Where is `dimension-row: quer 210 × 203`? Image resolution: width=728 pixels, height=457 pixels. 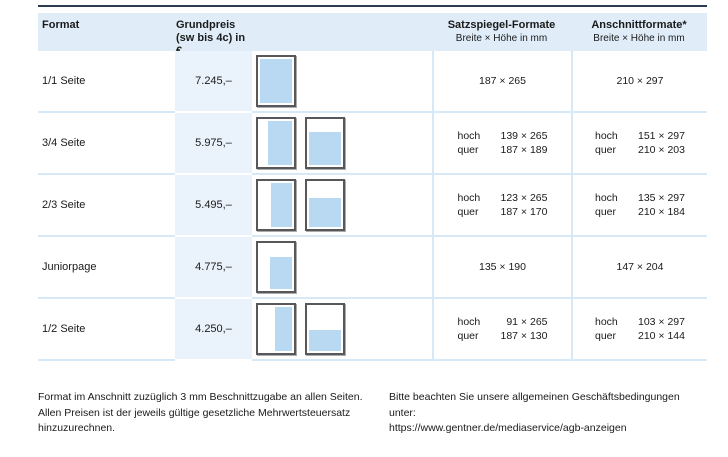 dimension-row: quer 210 × 203 is located at coordinates (640, 150).